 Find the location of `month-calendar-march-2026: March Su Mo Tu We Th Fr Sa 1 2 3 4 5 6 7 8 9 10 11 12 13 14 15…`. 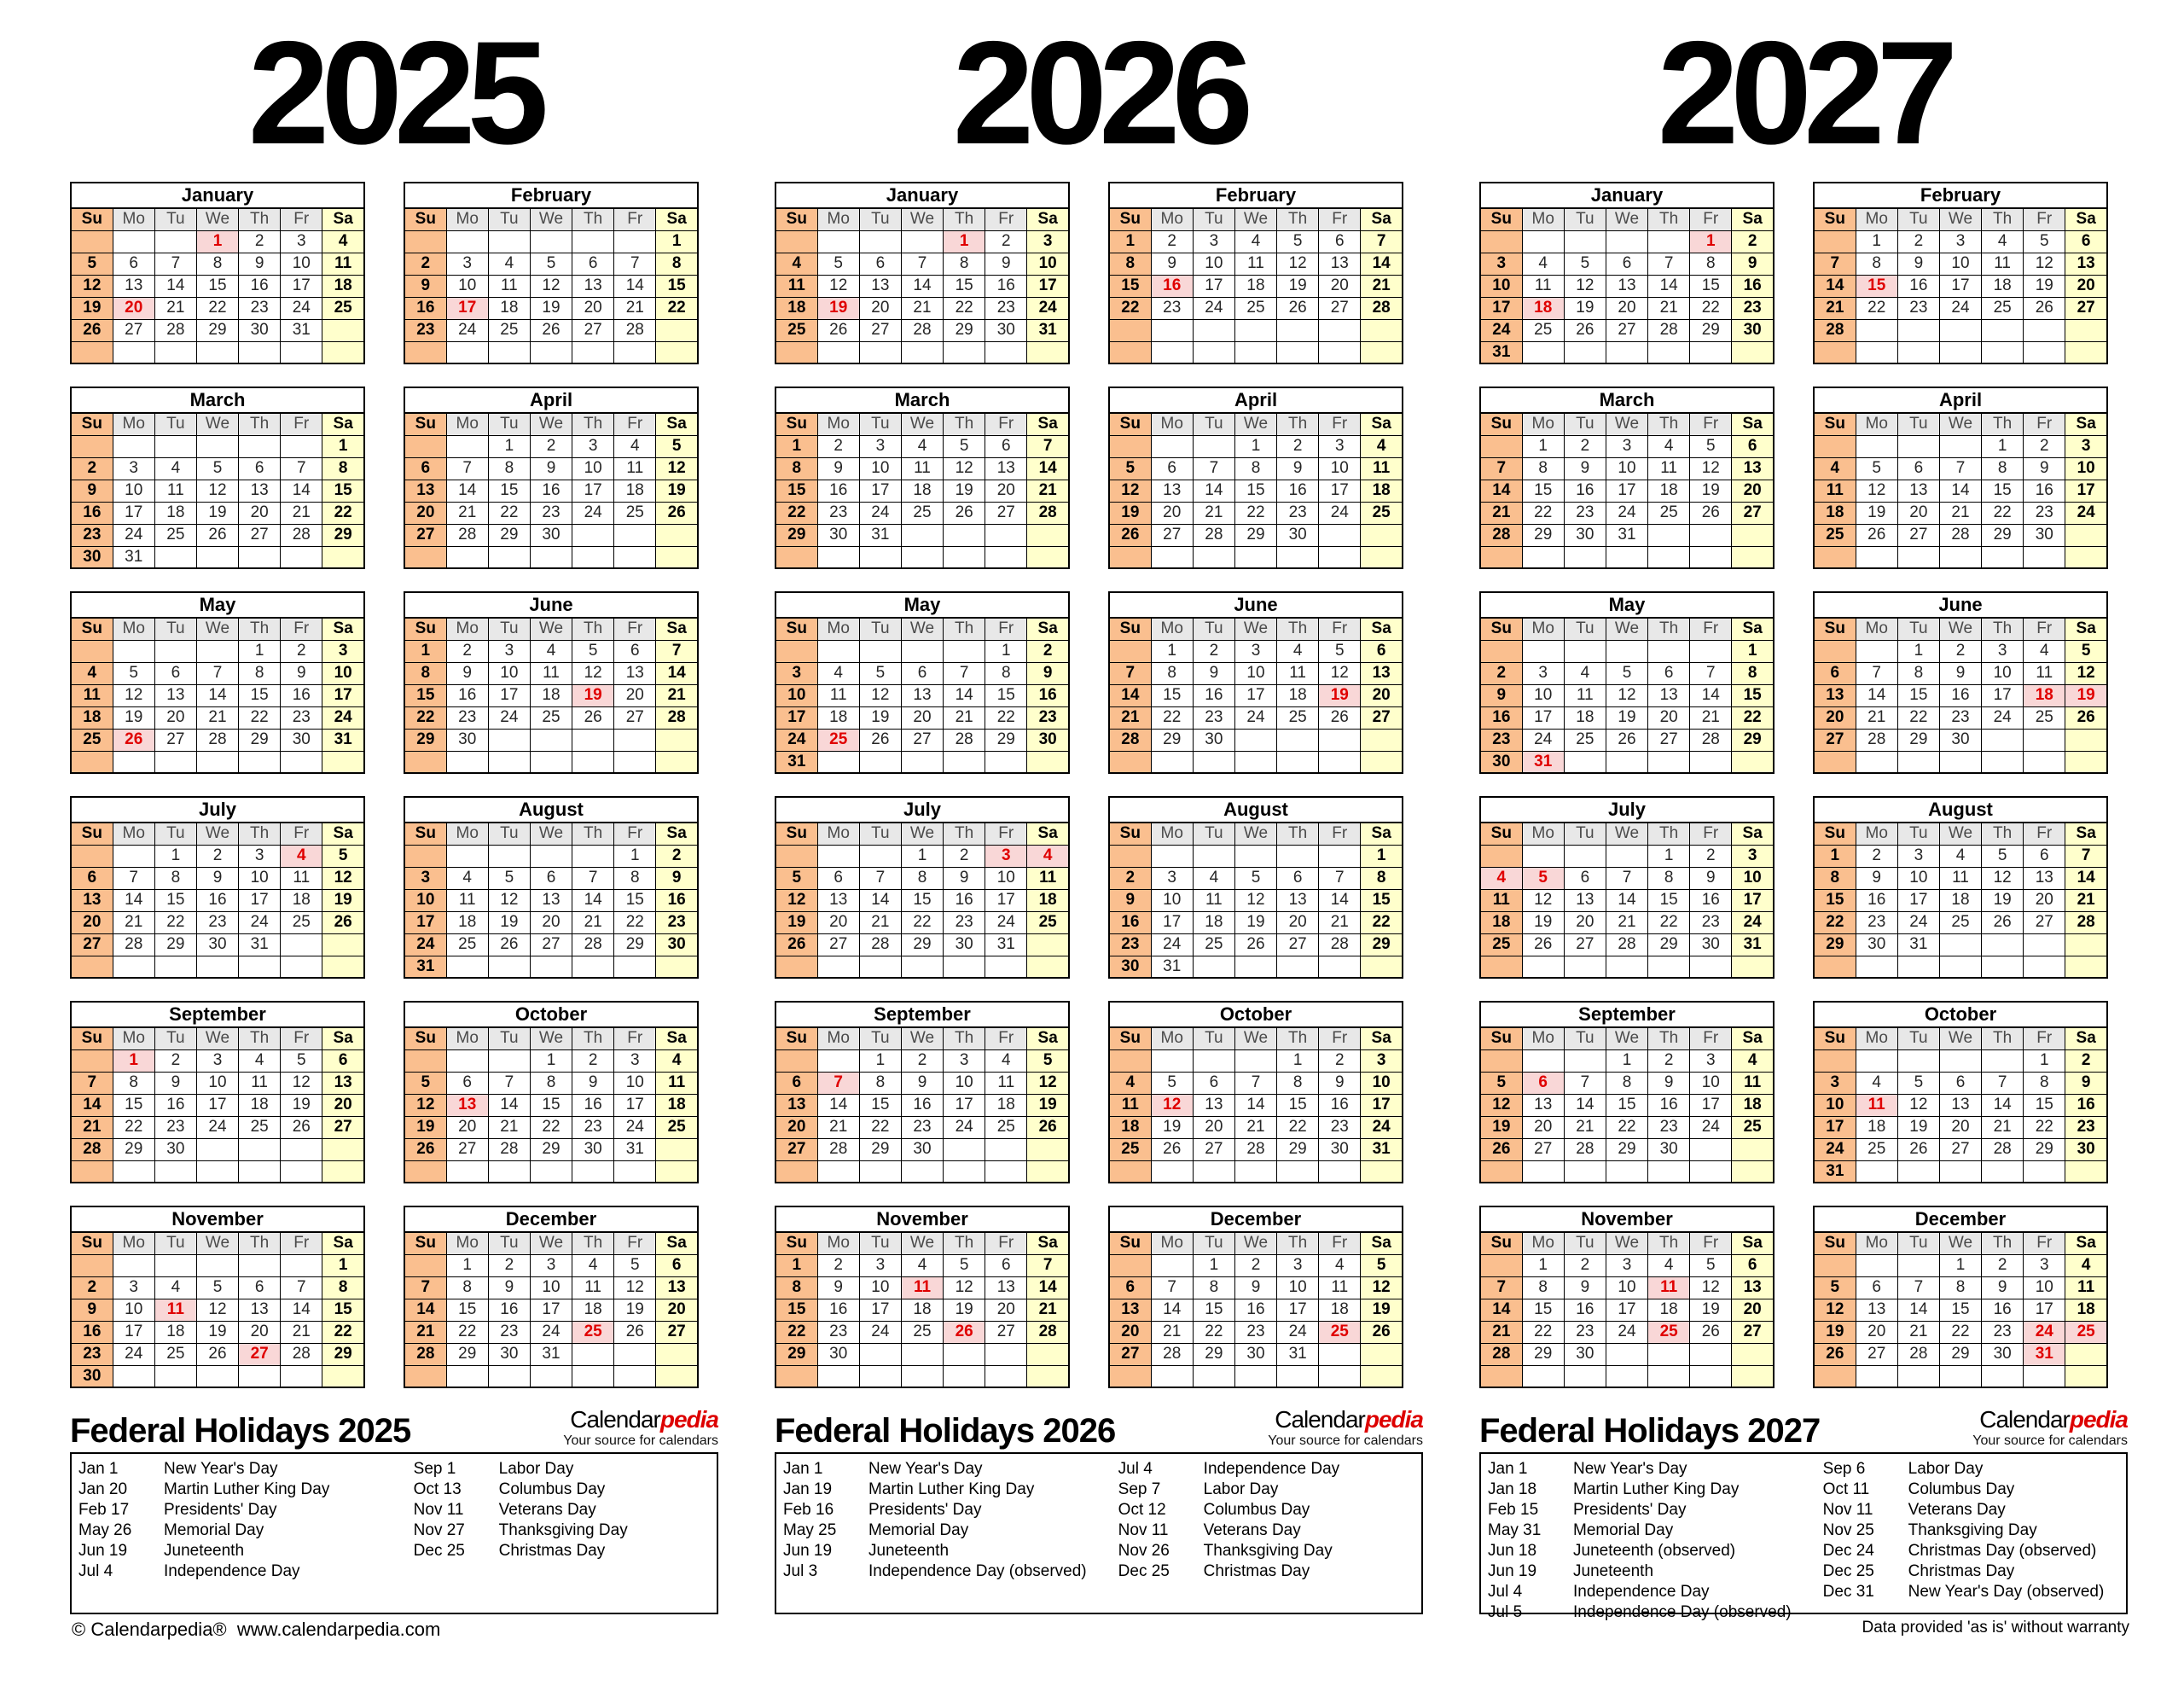

month-calendar-march-2026: March Su Mo Tu We Th Fr Sa 1 2 3 4 5 6 7 8 9 10 11 12 13 14 15… is located at coordinates (923, 478).